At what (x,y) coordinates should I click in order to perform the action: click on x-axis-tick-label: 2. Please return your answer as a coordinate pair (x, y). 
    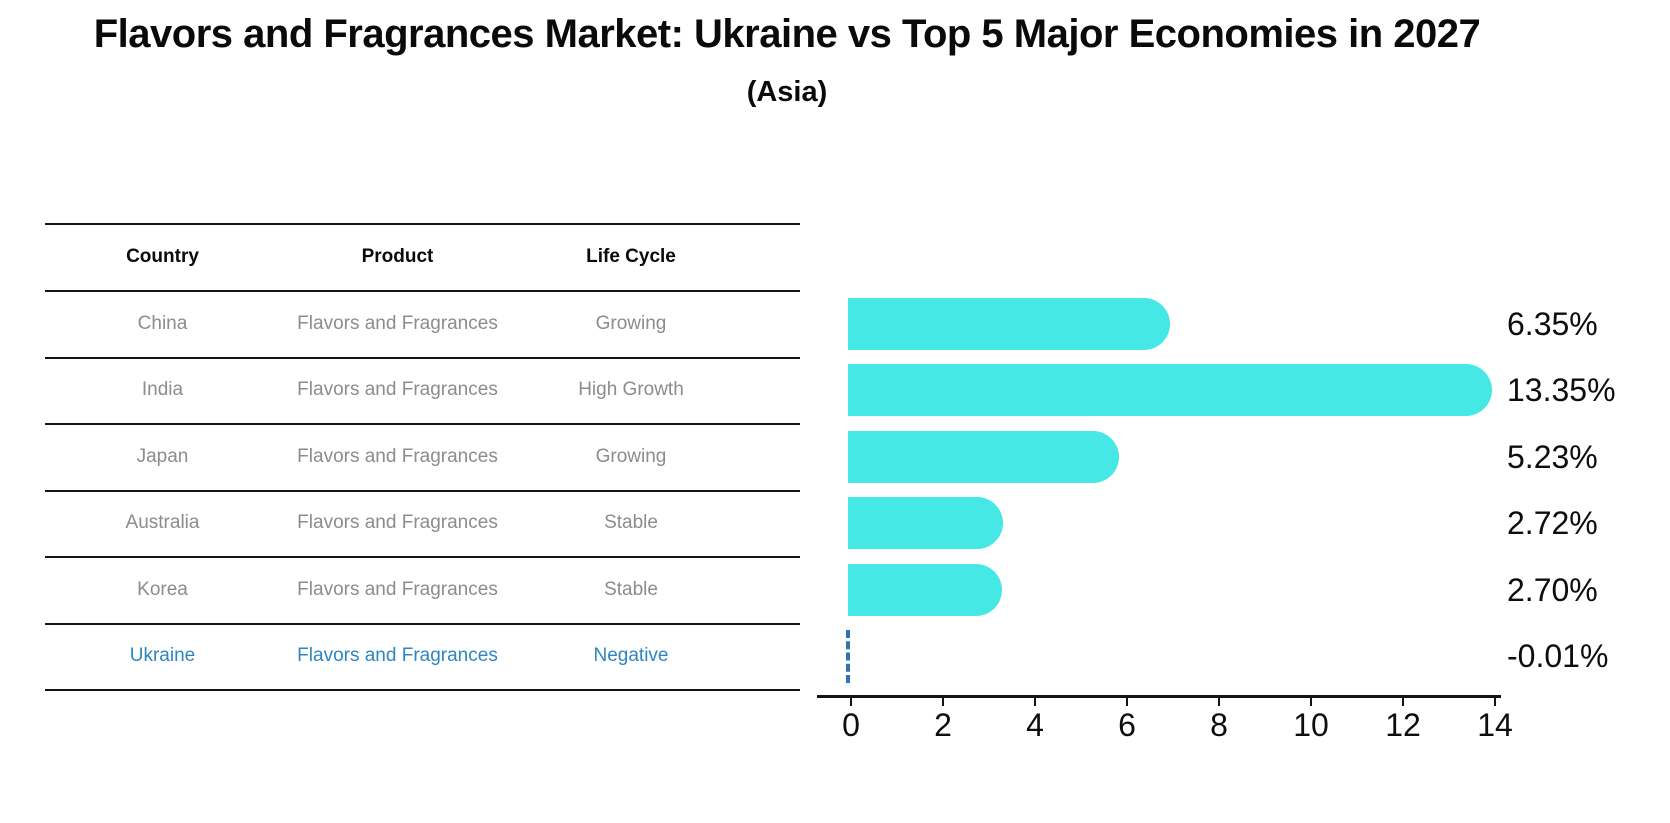
    Looking at the image, I should click on (943, 725).